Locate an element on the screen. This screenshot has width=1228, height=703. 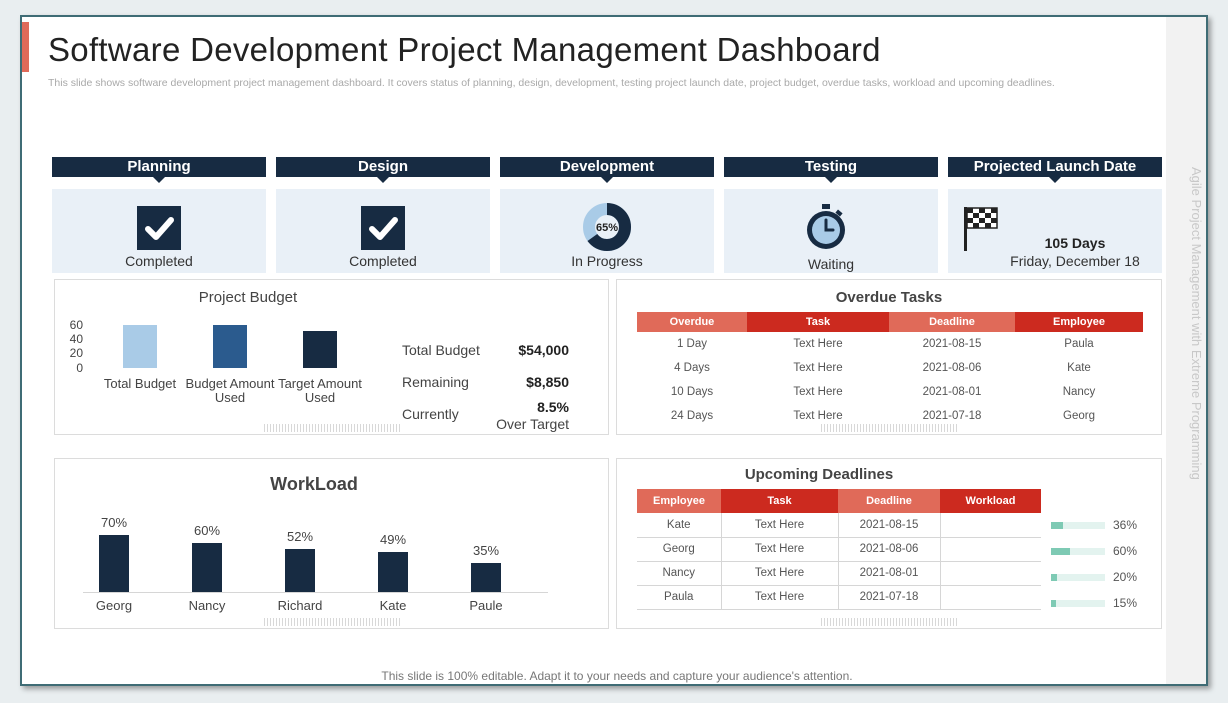
design-card: Completed is located at coordinates (383, 231).